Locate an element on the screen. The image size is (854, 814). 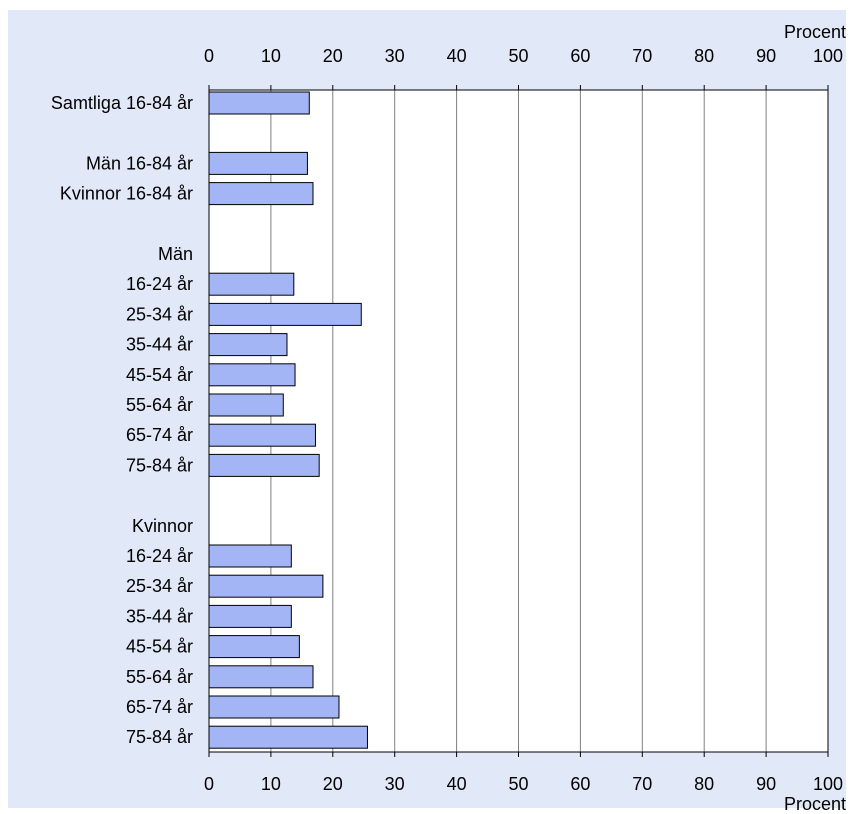
top-tick-label: 50 is located at coordinates (518, 56).